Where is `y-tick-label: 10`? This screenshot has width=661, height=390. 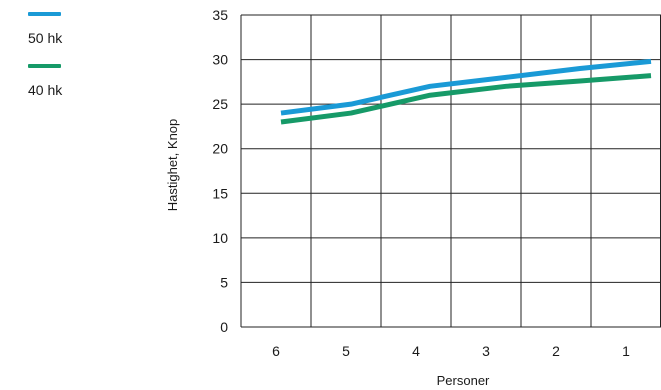
y-tick-label: 10 is located at coordinates (220, 238).